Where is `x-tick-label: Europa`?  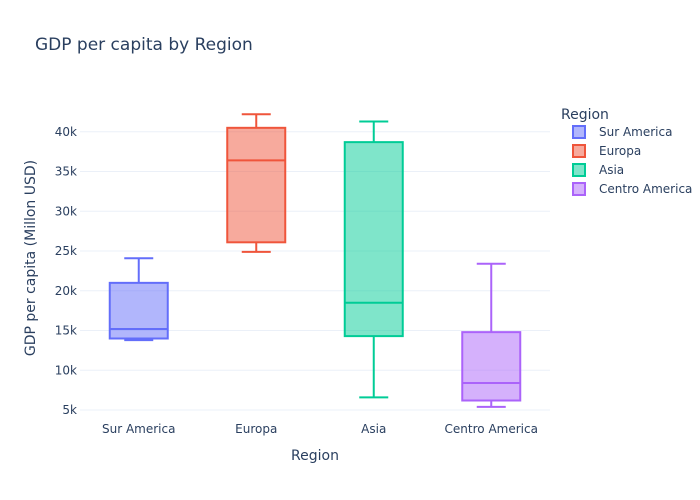
x-tick-label: Europa is located at coordinates (256, 429).